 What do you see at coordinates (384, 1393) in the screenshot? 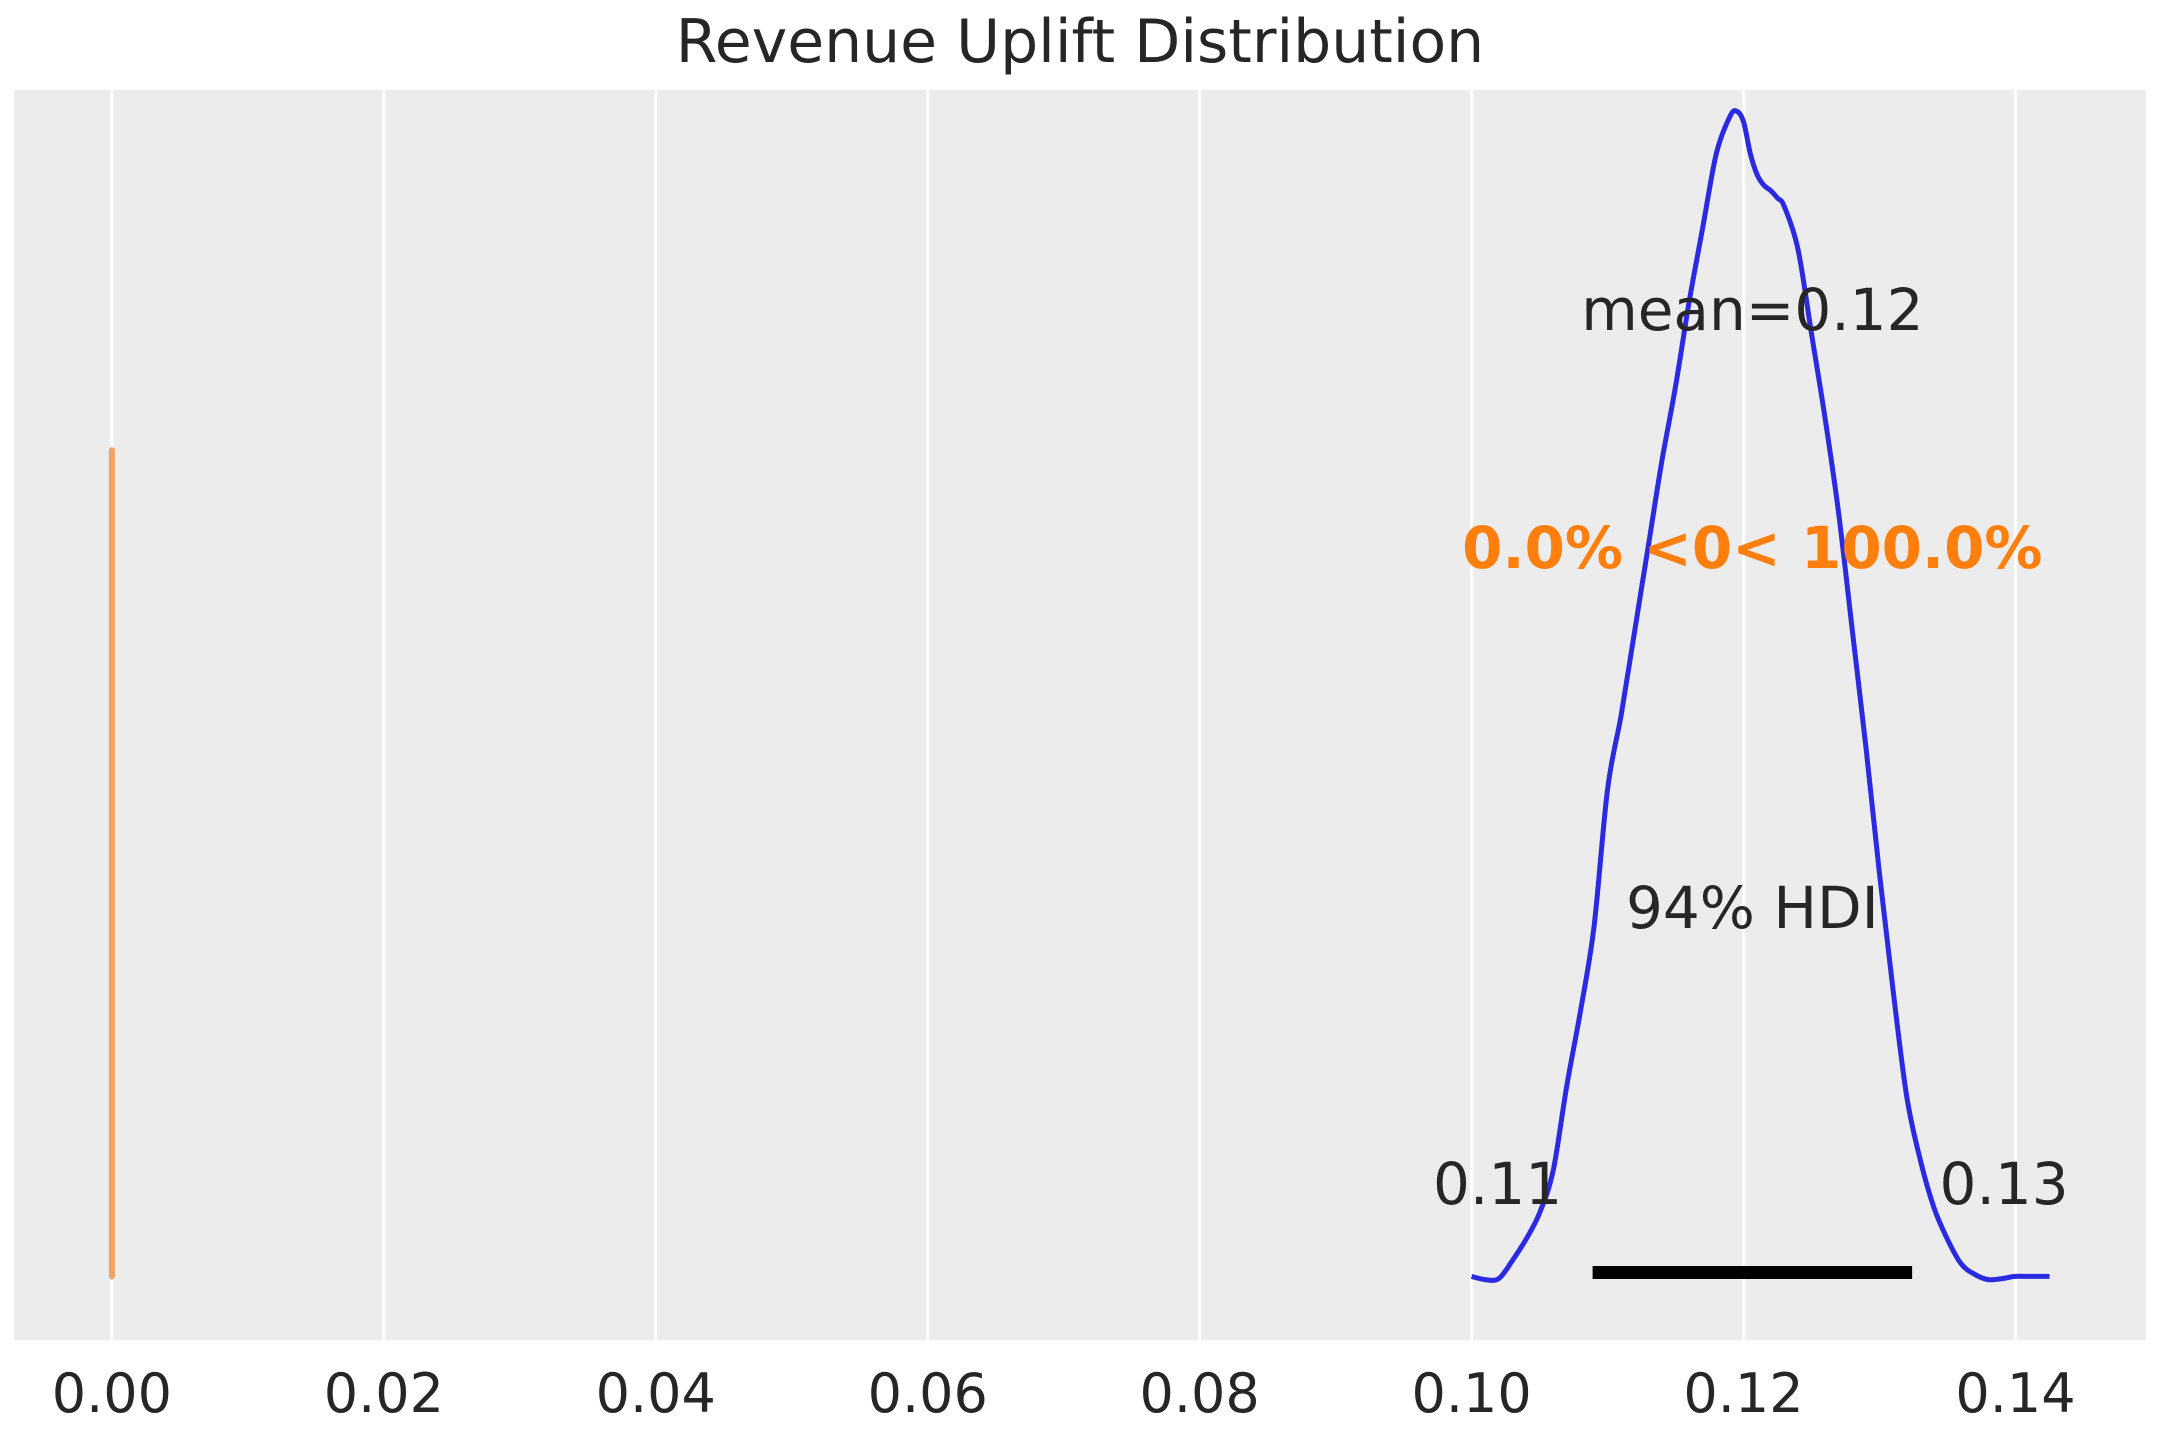
I see `x-tick-label: 0.02` at bounding box center [384, 1393].